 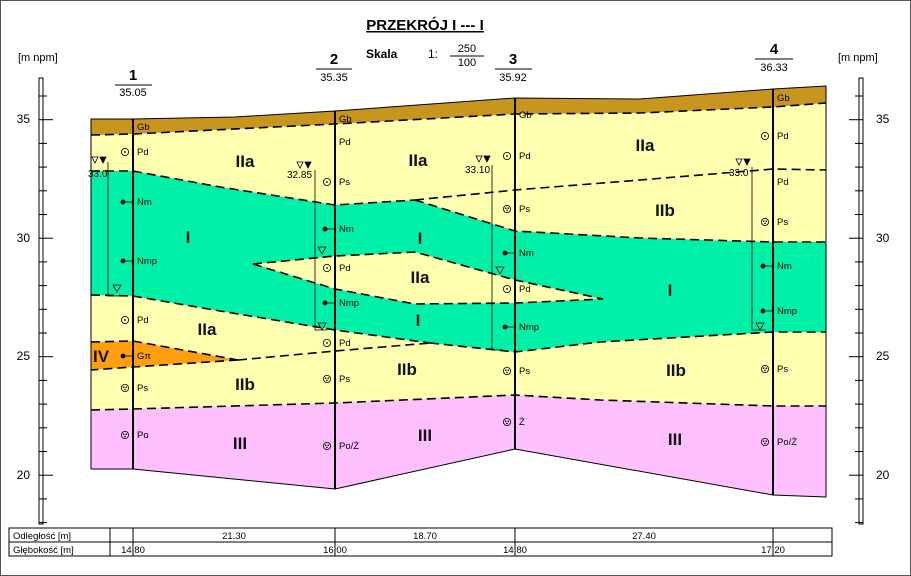 What do you see at coordinates (458, 110) in the screenshot?
I see `topsoil-layer` at bounding box center [458, 110].